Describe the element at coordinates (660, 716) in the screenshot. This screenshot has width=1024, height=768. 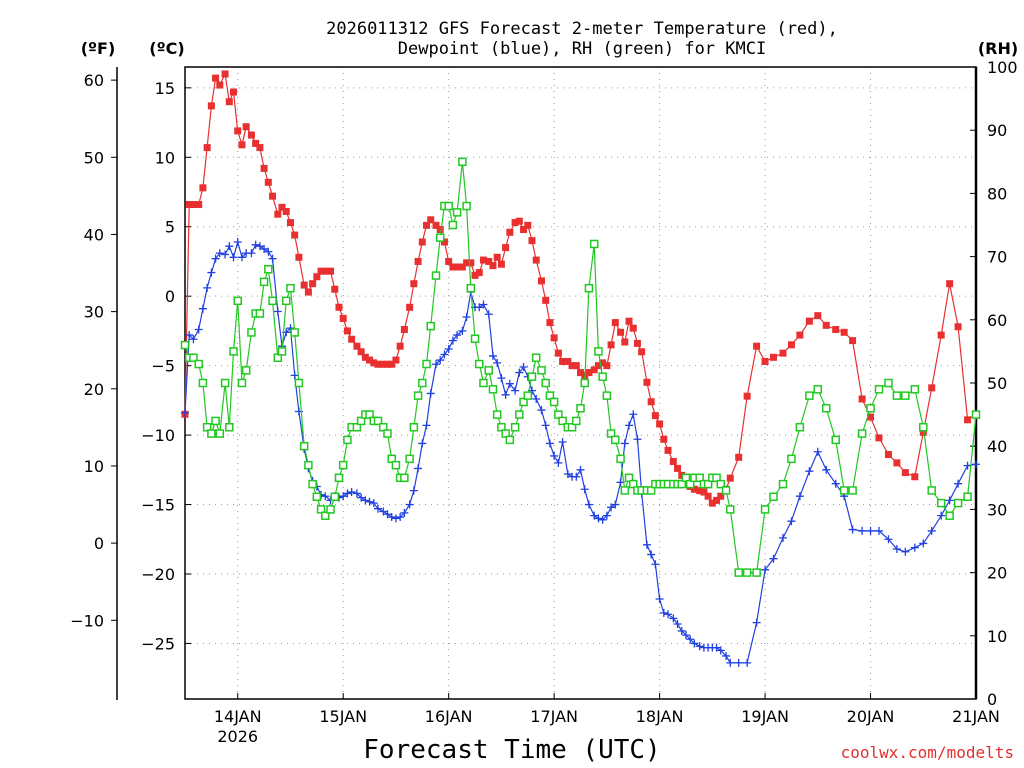
I see `x-tick-label: 18JAN` at that location.